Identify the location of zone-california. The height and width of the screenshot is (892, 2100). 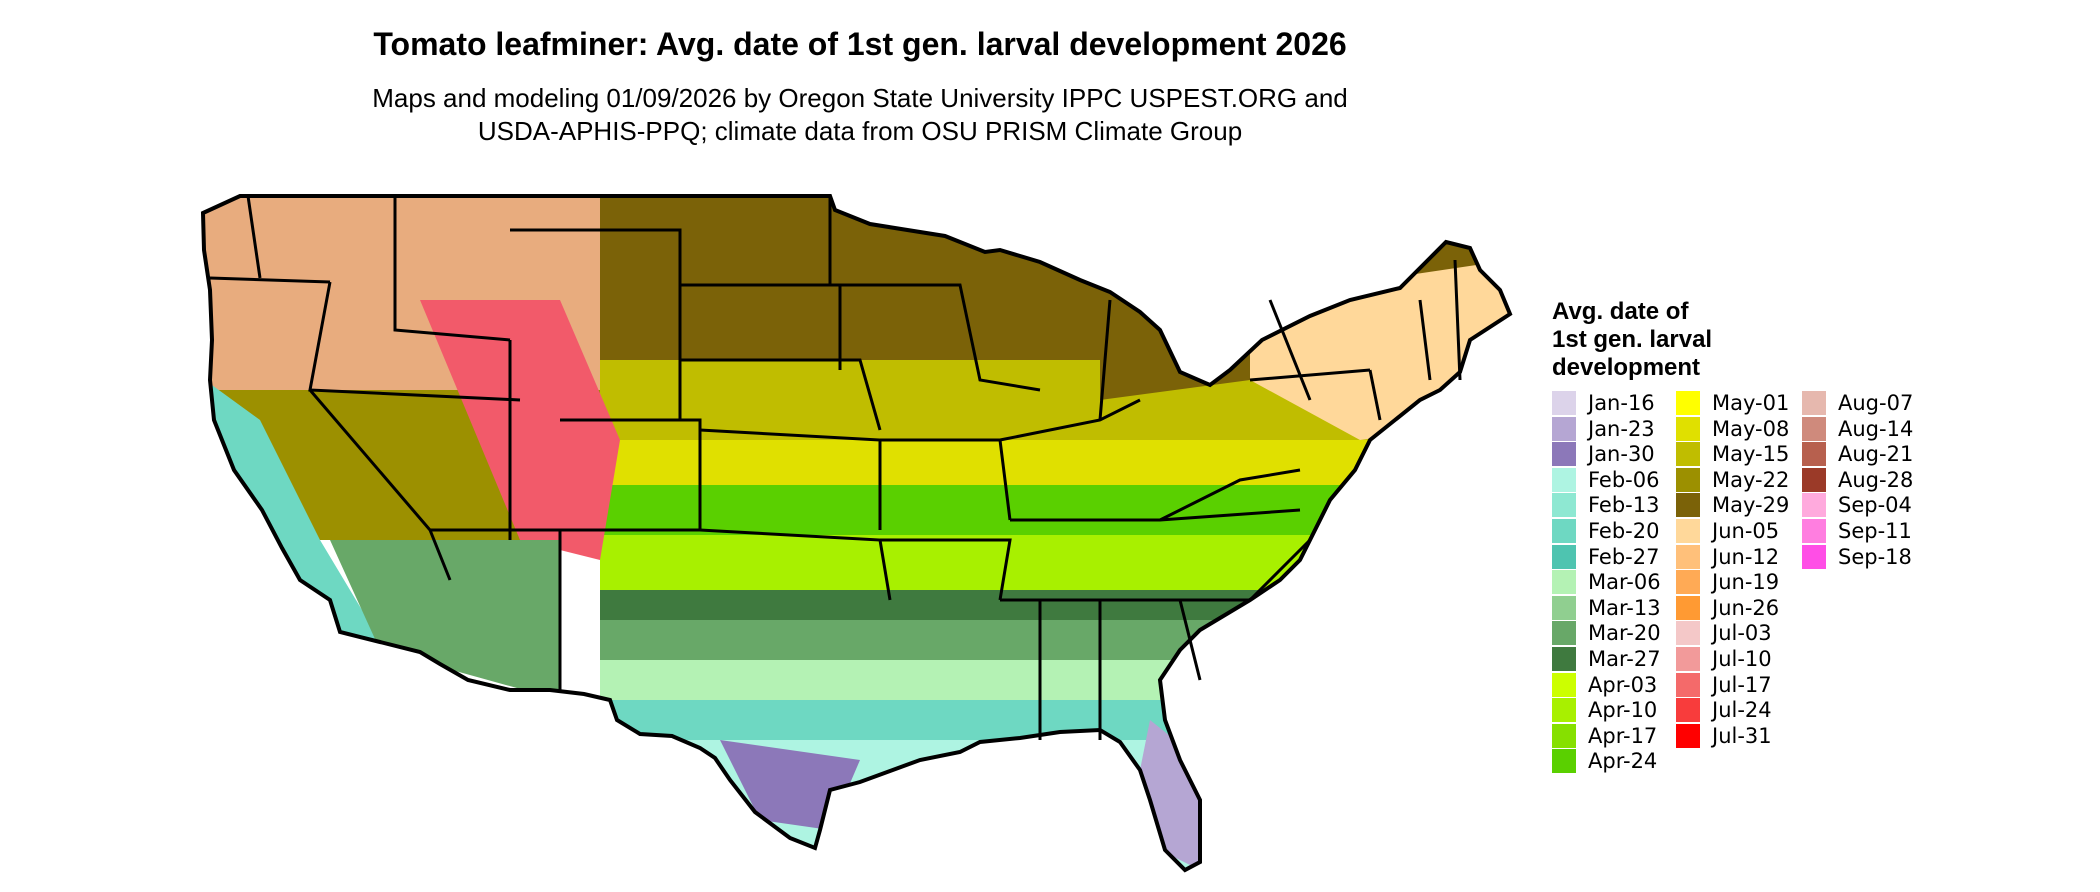
(292, 510).